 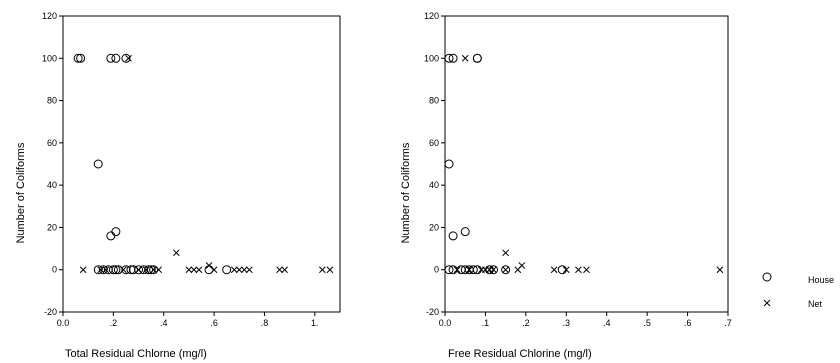 I want to click on chart1-ytick-label: 120, so click(x=49, y=16).